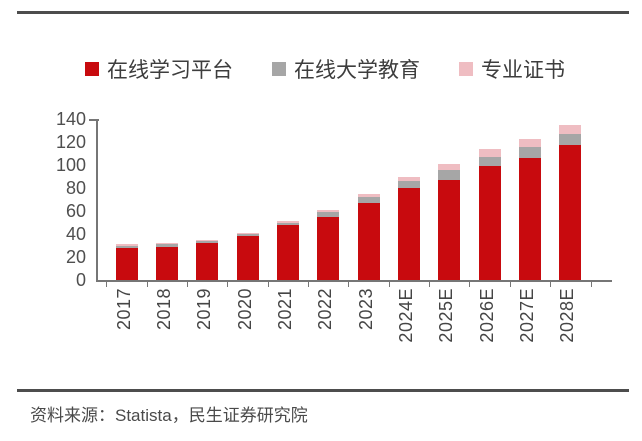 The width and height of the screenshot is (642, 441). What do you see at coordinates (75, 234) in the screenshot?
I see `y-tick-label: 40` at bounding box center [75, 234].